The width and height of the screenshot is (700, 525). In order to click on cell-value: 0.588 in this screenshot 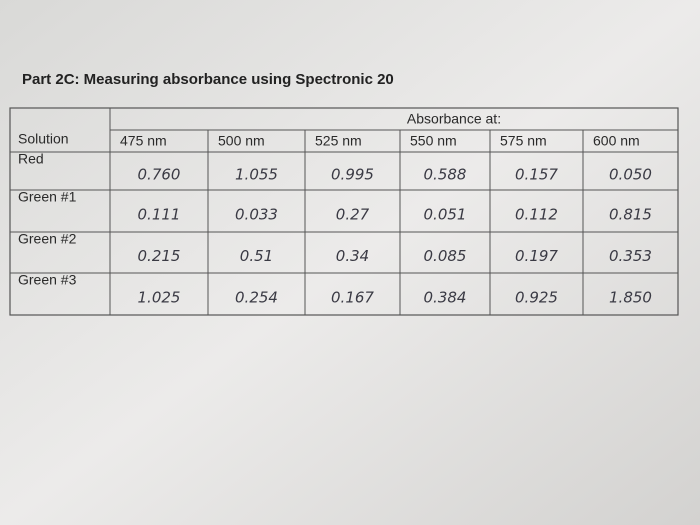, I will do `click(445, 175)`.